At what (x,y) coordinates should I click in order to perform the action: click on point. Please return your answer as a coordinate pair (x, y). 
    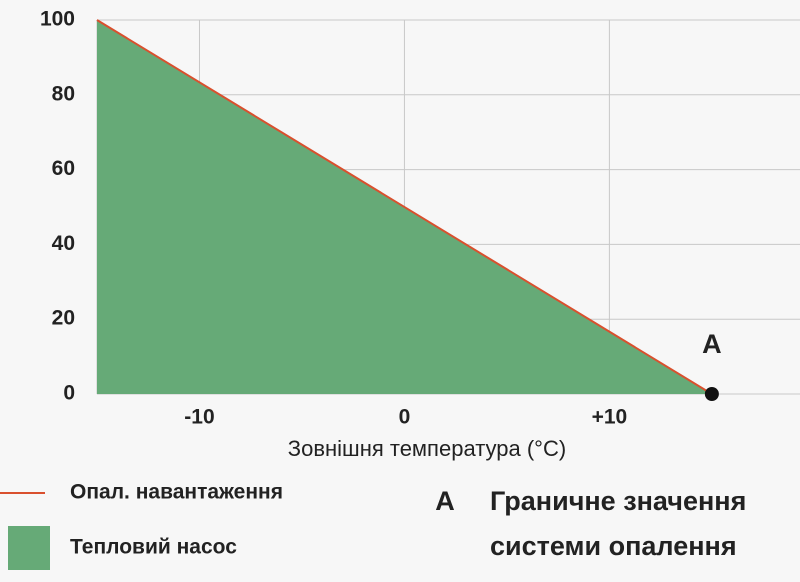
    Looking at the image, I should click on (711, 394).